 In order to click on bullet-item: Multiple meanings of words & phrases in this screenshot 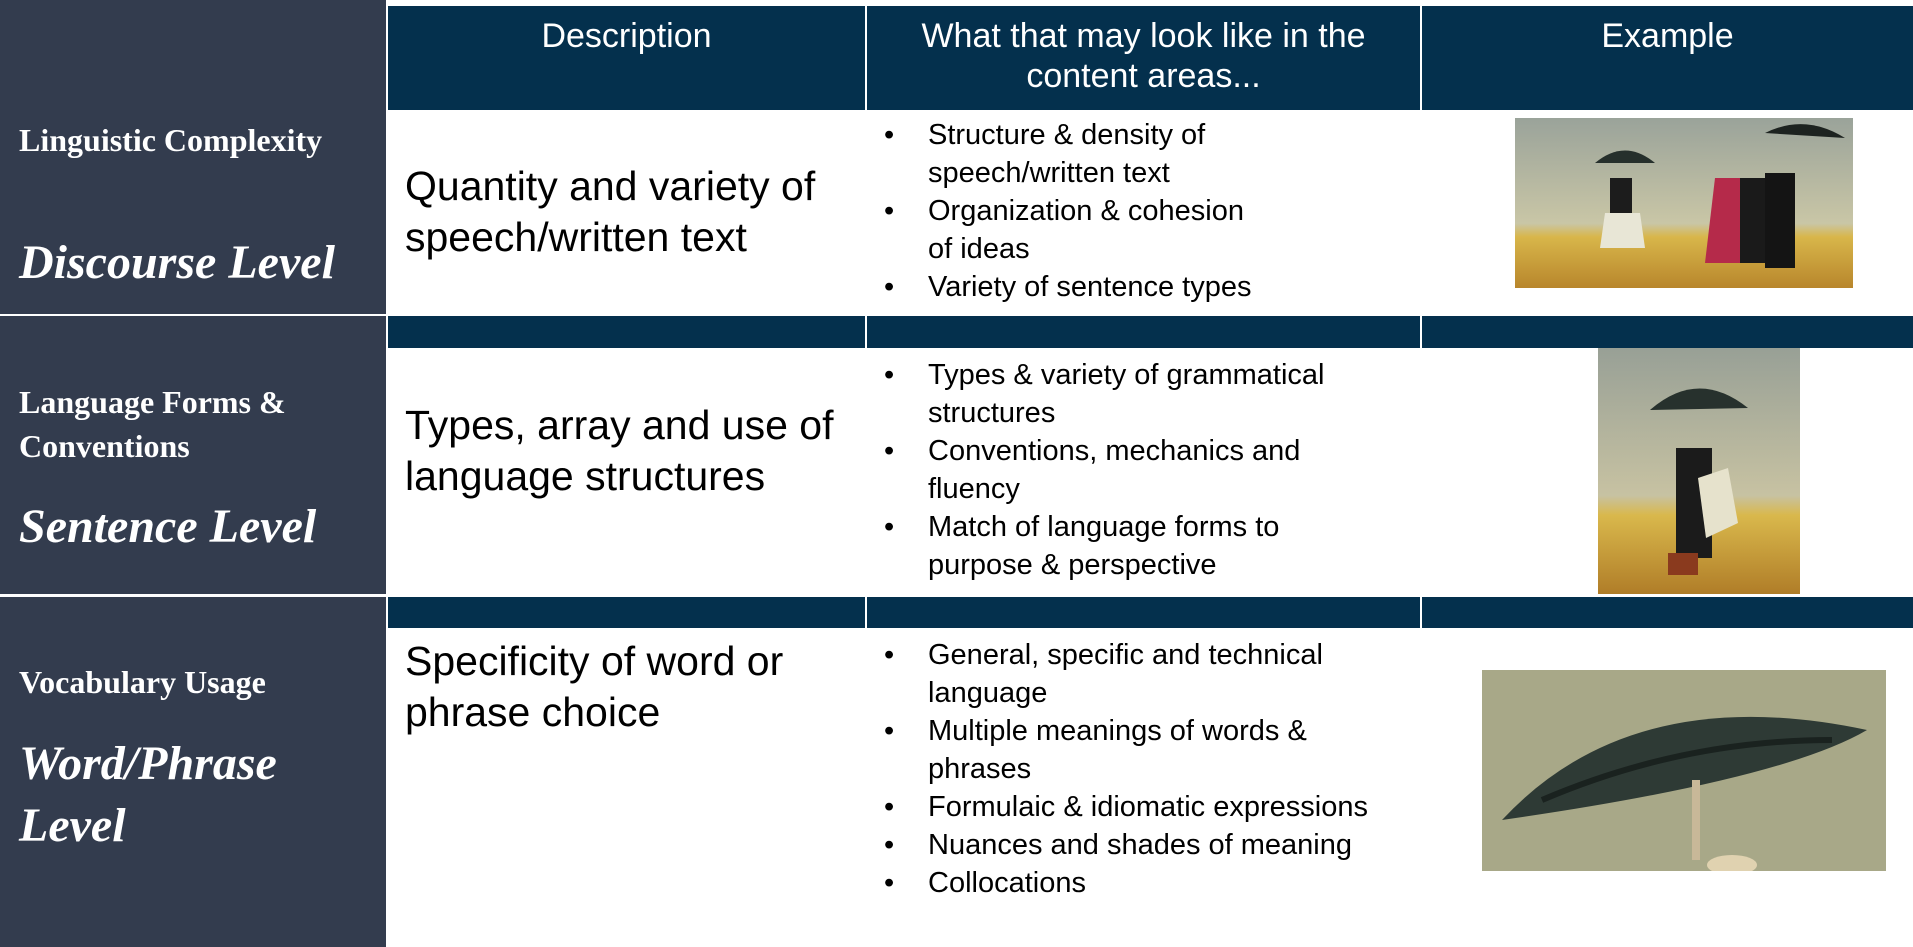, I will do `click(1149, 750)`.